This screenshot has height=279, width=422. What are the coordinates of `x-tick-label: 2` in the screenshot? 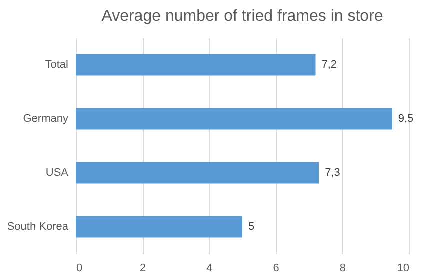 It's located at (143, 268).